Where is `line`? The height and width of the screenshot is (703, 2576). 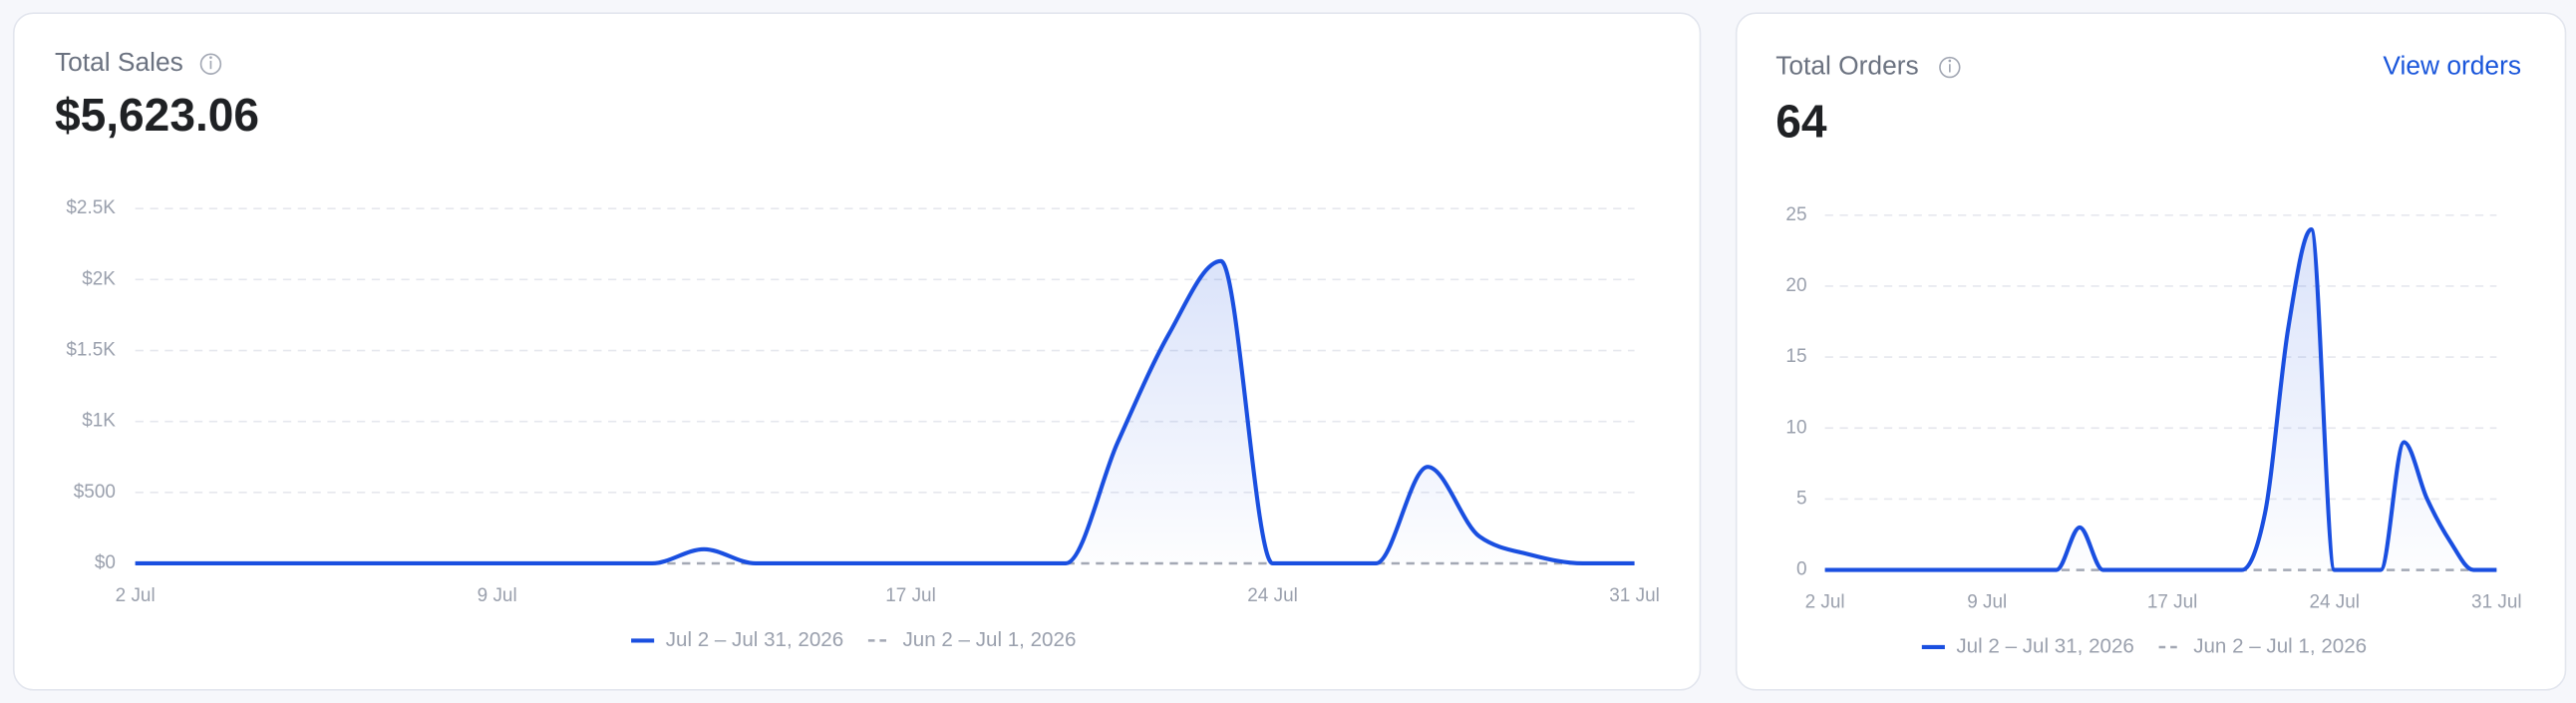
line is located at coordinates (2160, 399).